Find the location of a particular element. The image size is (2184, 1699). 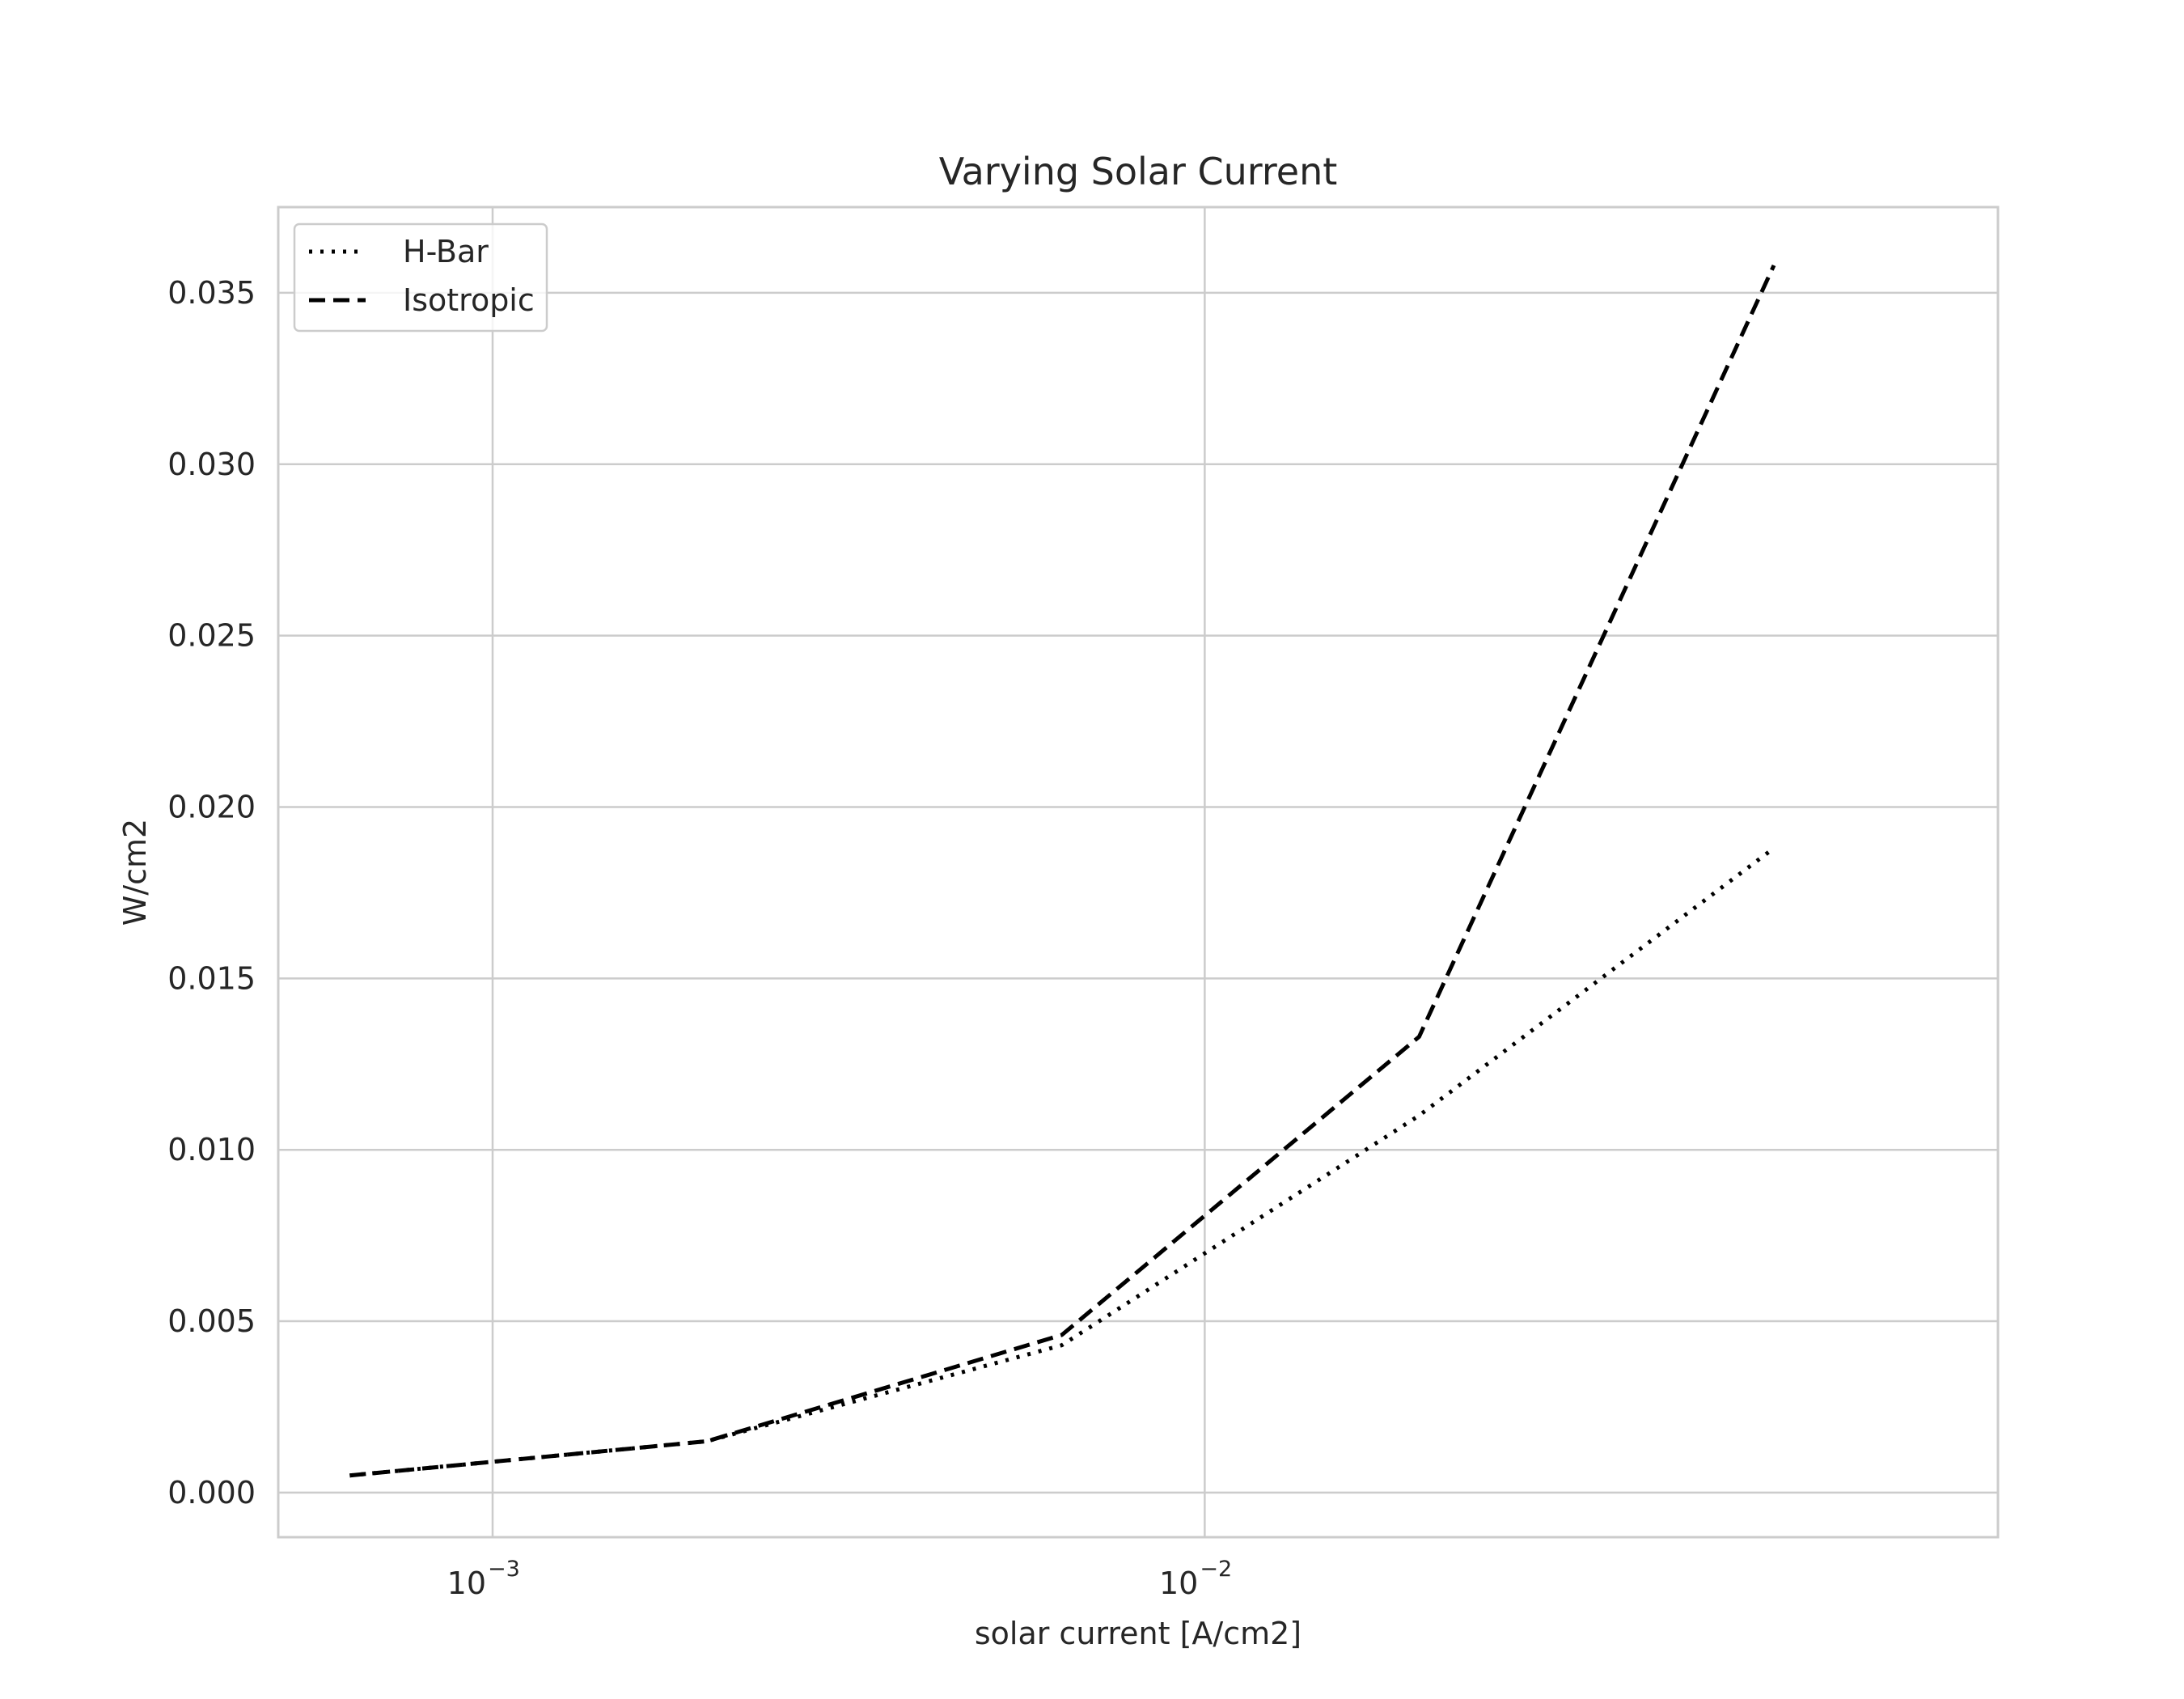

legend: H-Bar Isotropic is located at coordinates (420, 277).